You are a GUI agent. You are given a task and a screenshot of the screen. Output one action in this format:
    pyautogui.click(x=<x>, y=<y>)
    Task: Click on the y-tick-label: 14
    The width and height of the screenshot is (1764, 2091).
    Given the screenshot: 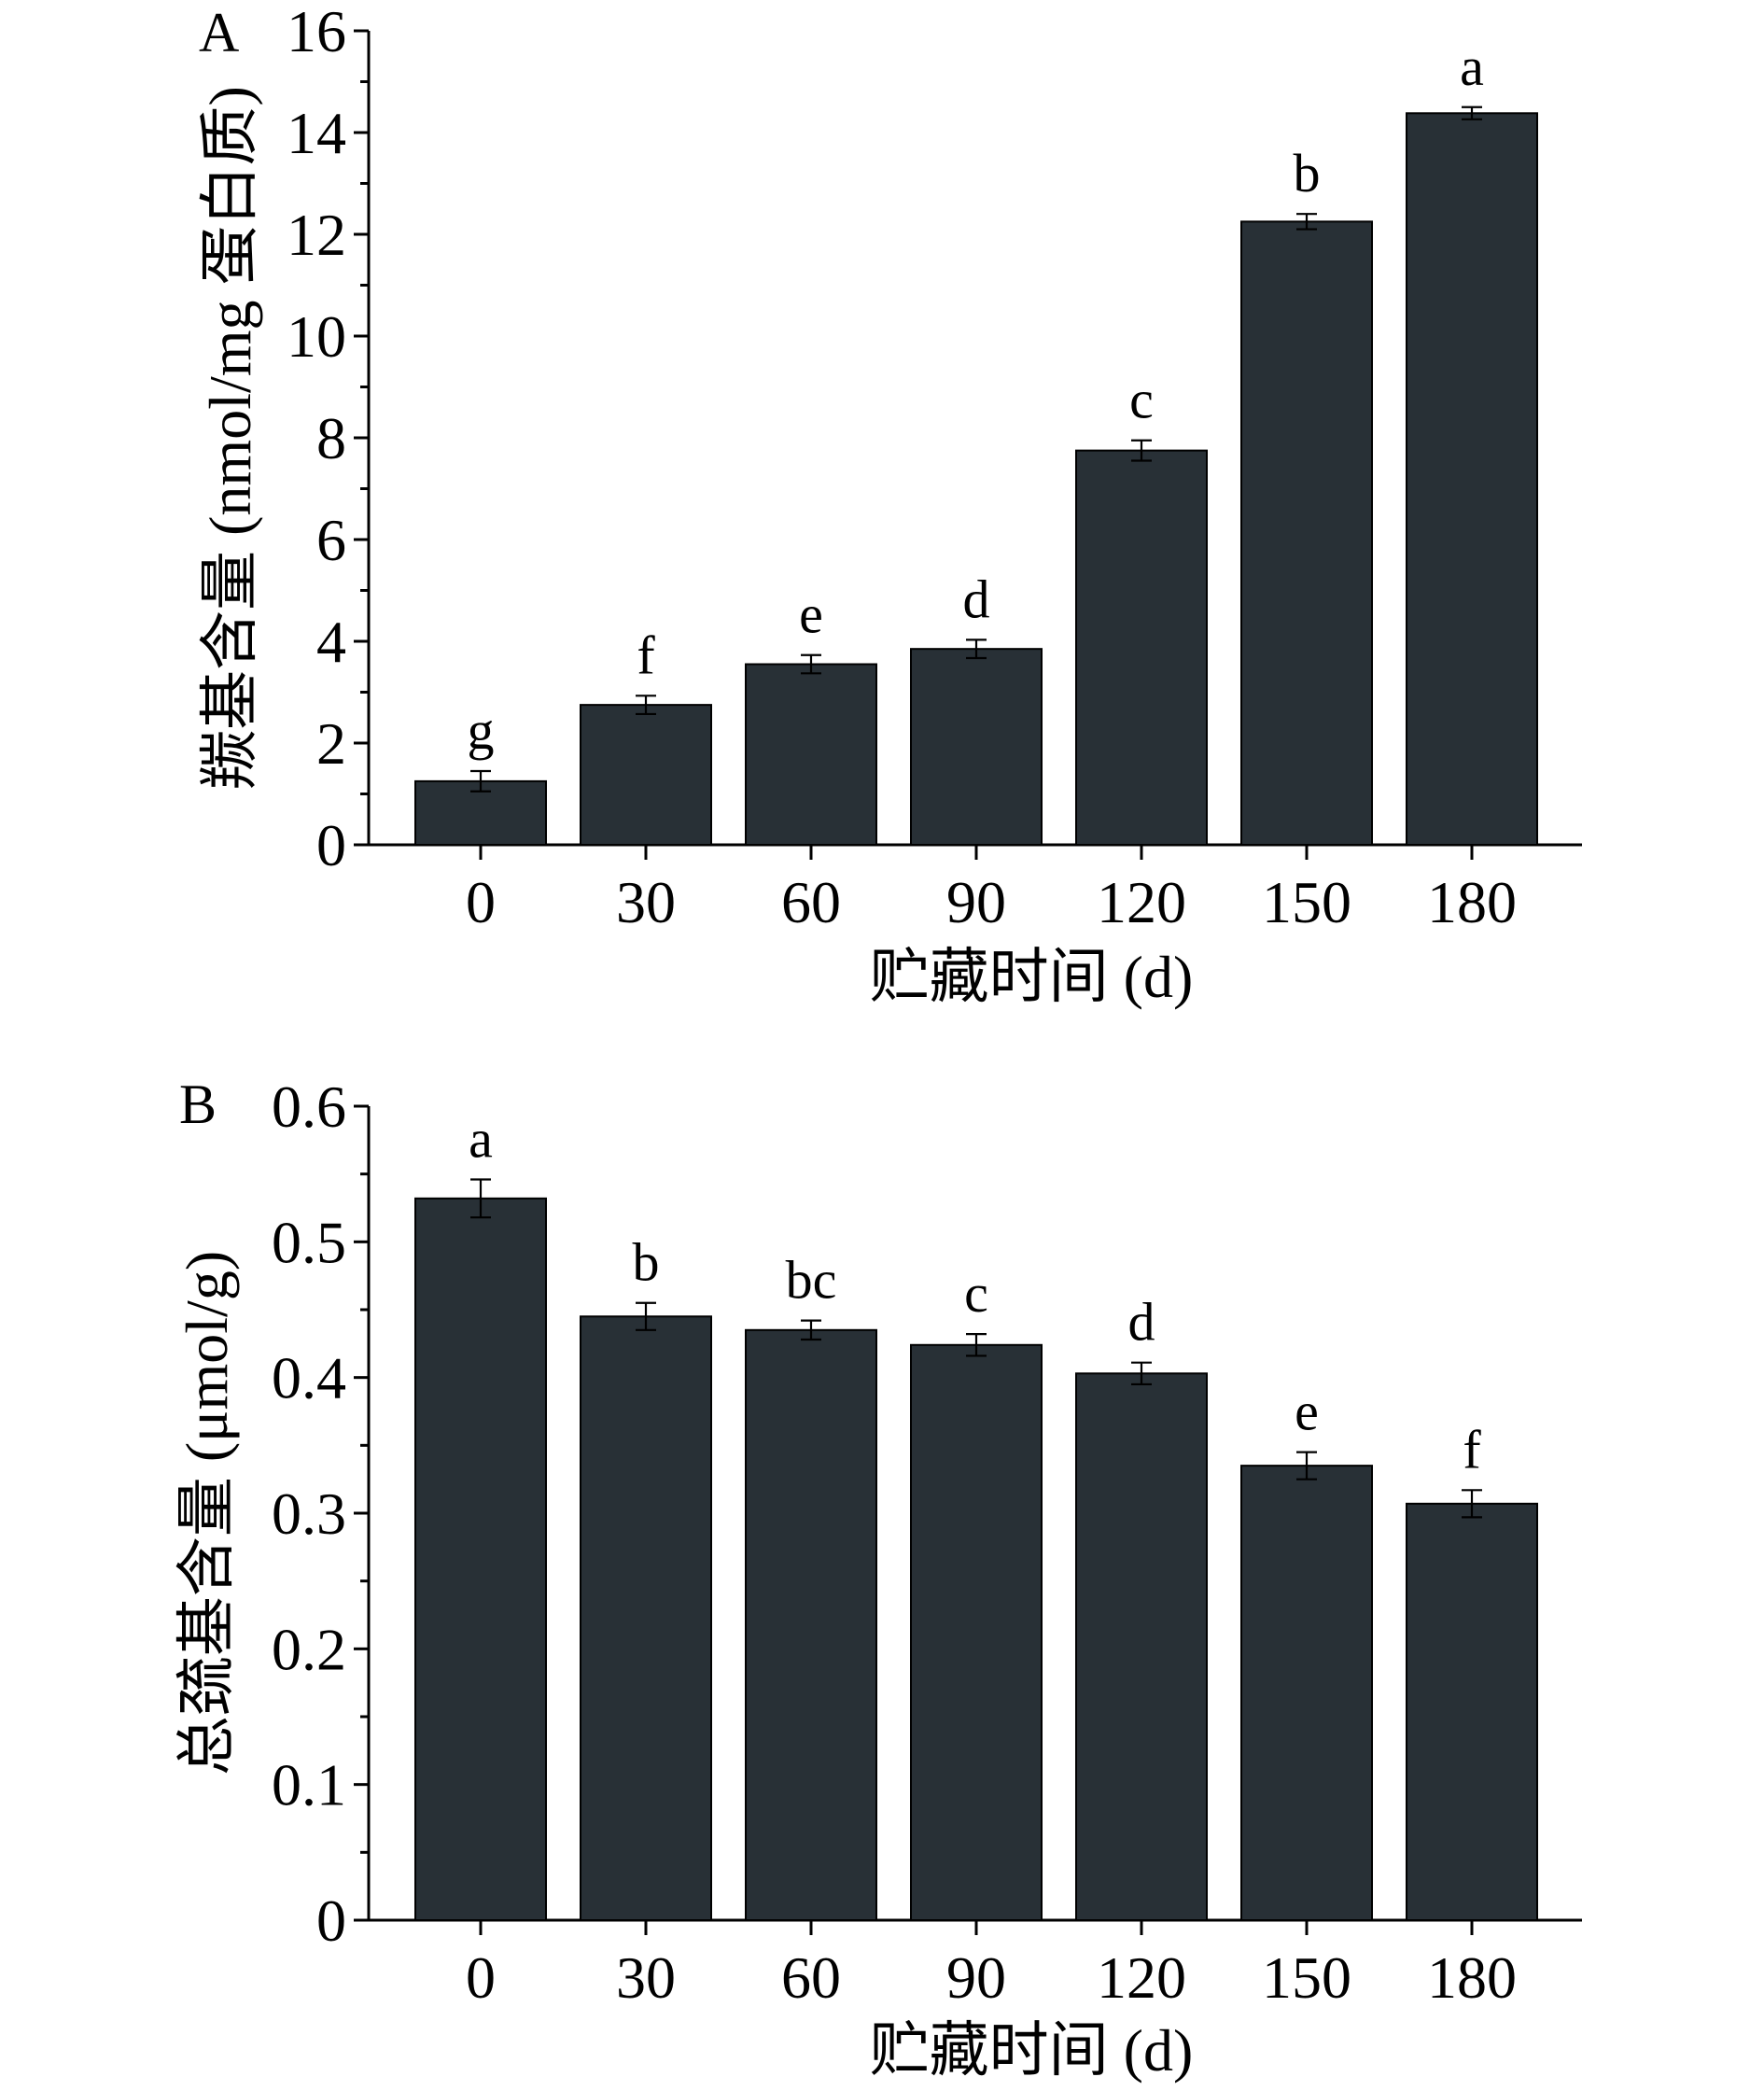 What is the action you would take?
    pyautogui.click(x=316, y=133)
    